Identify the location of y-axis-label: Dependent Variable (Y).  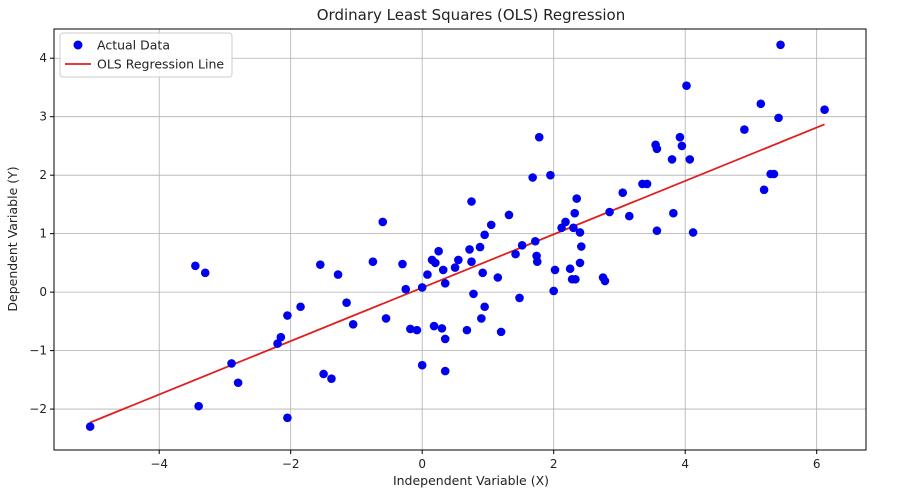
(12, 238).